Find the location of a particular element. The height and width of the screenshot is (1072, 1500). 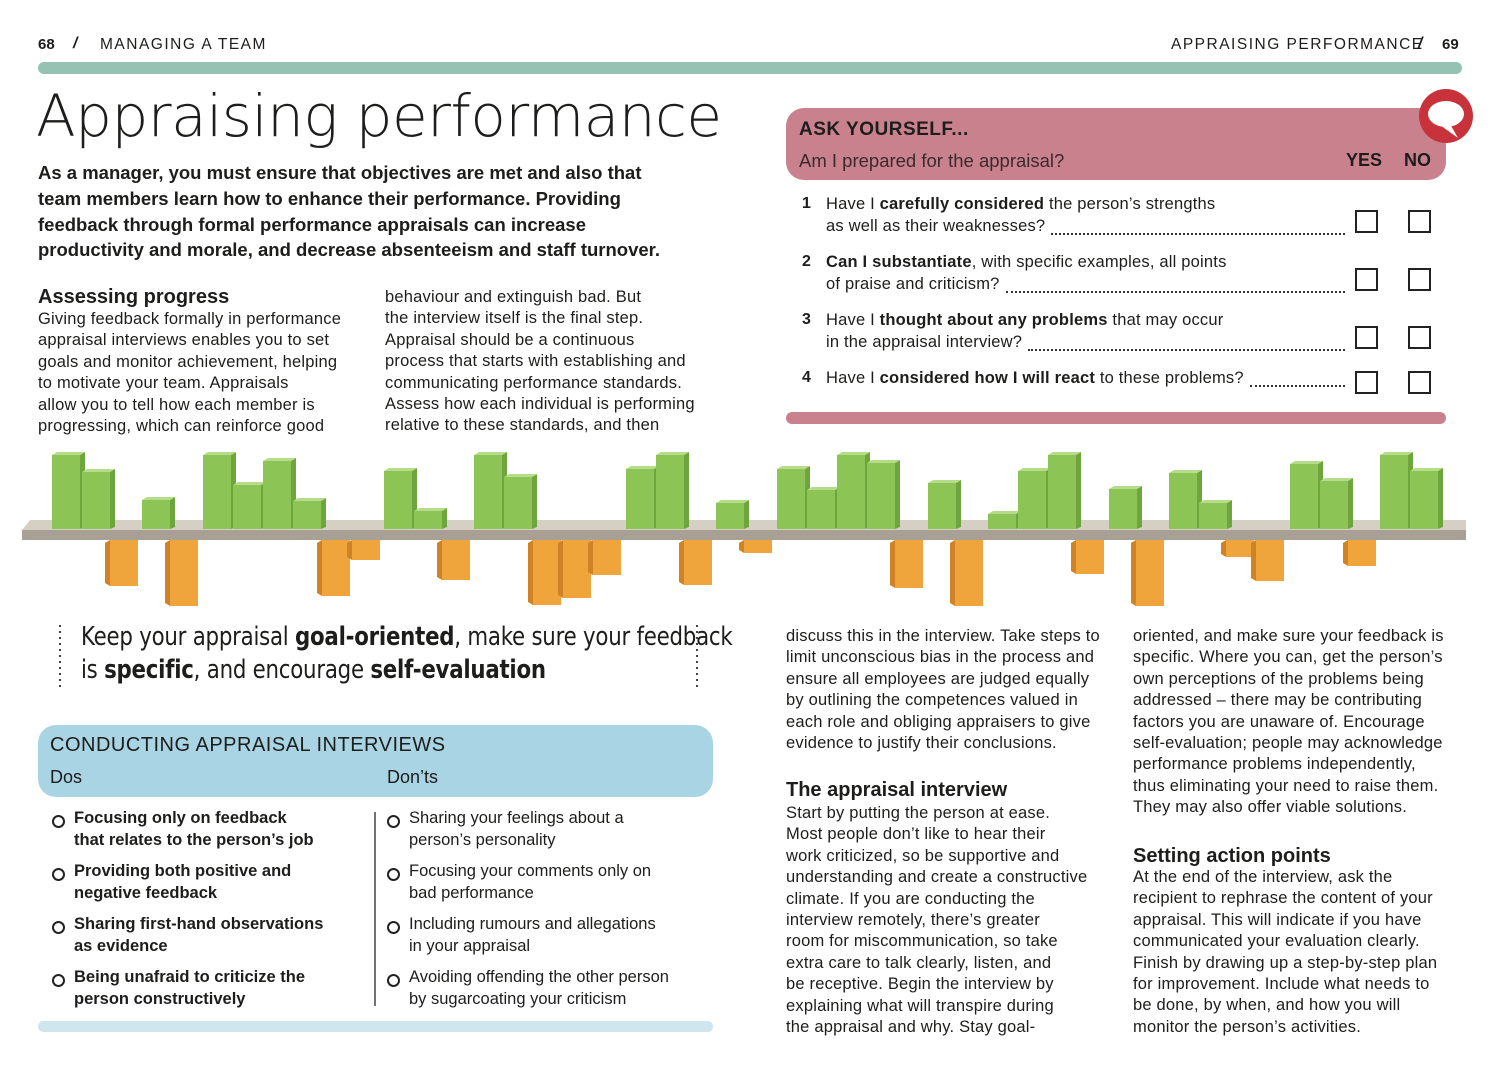

body-line: oriented, and make sure your feedback is is located at coordinates (1288, 636).